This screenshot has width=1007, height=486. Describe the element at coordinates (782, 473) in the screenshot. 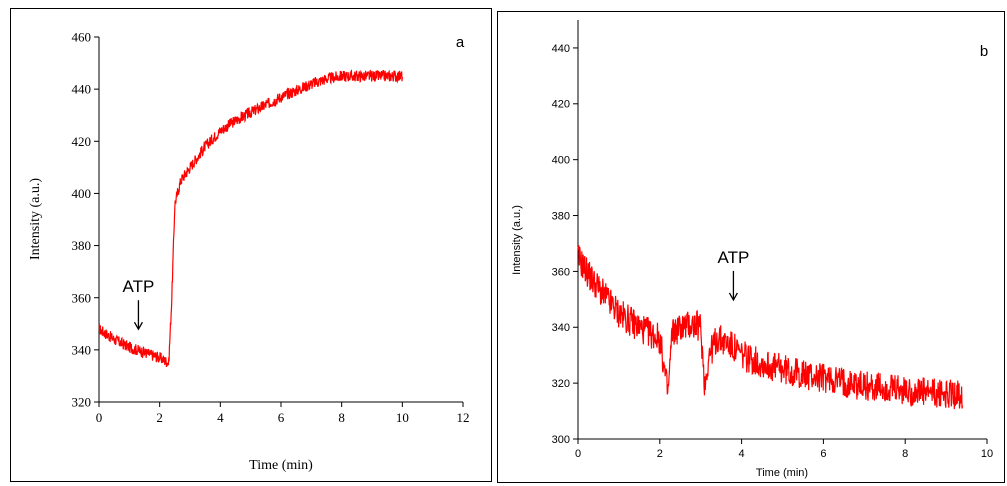

I see `chart-b-xlabel: Time (min)` at that location.